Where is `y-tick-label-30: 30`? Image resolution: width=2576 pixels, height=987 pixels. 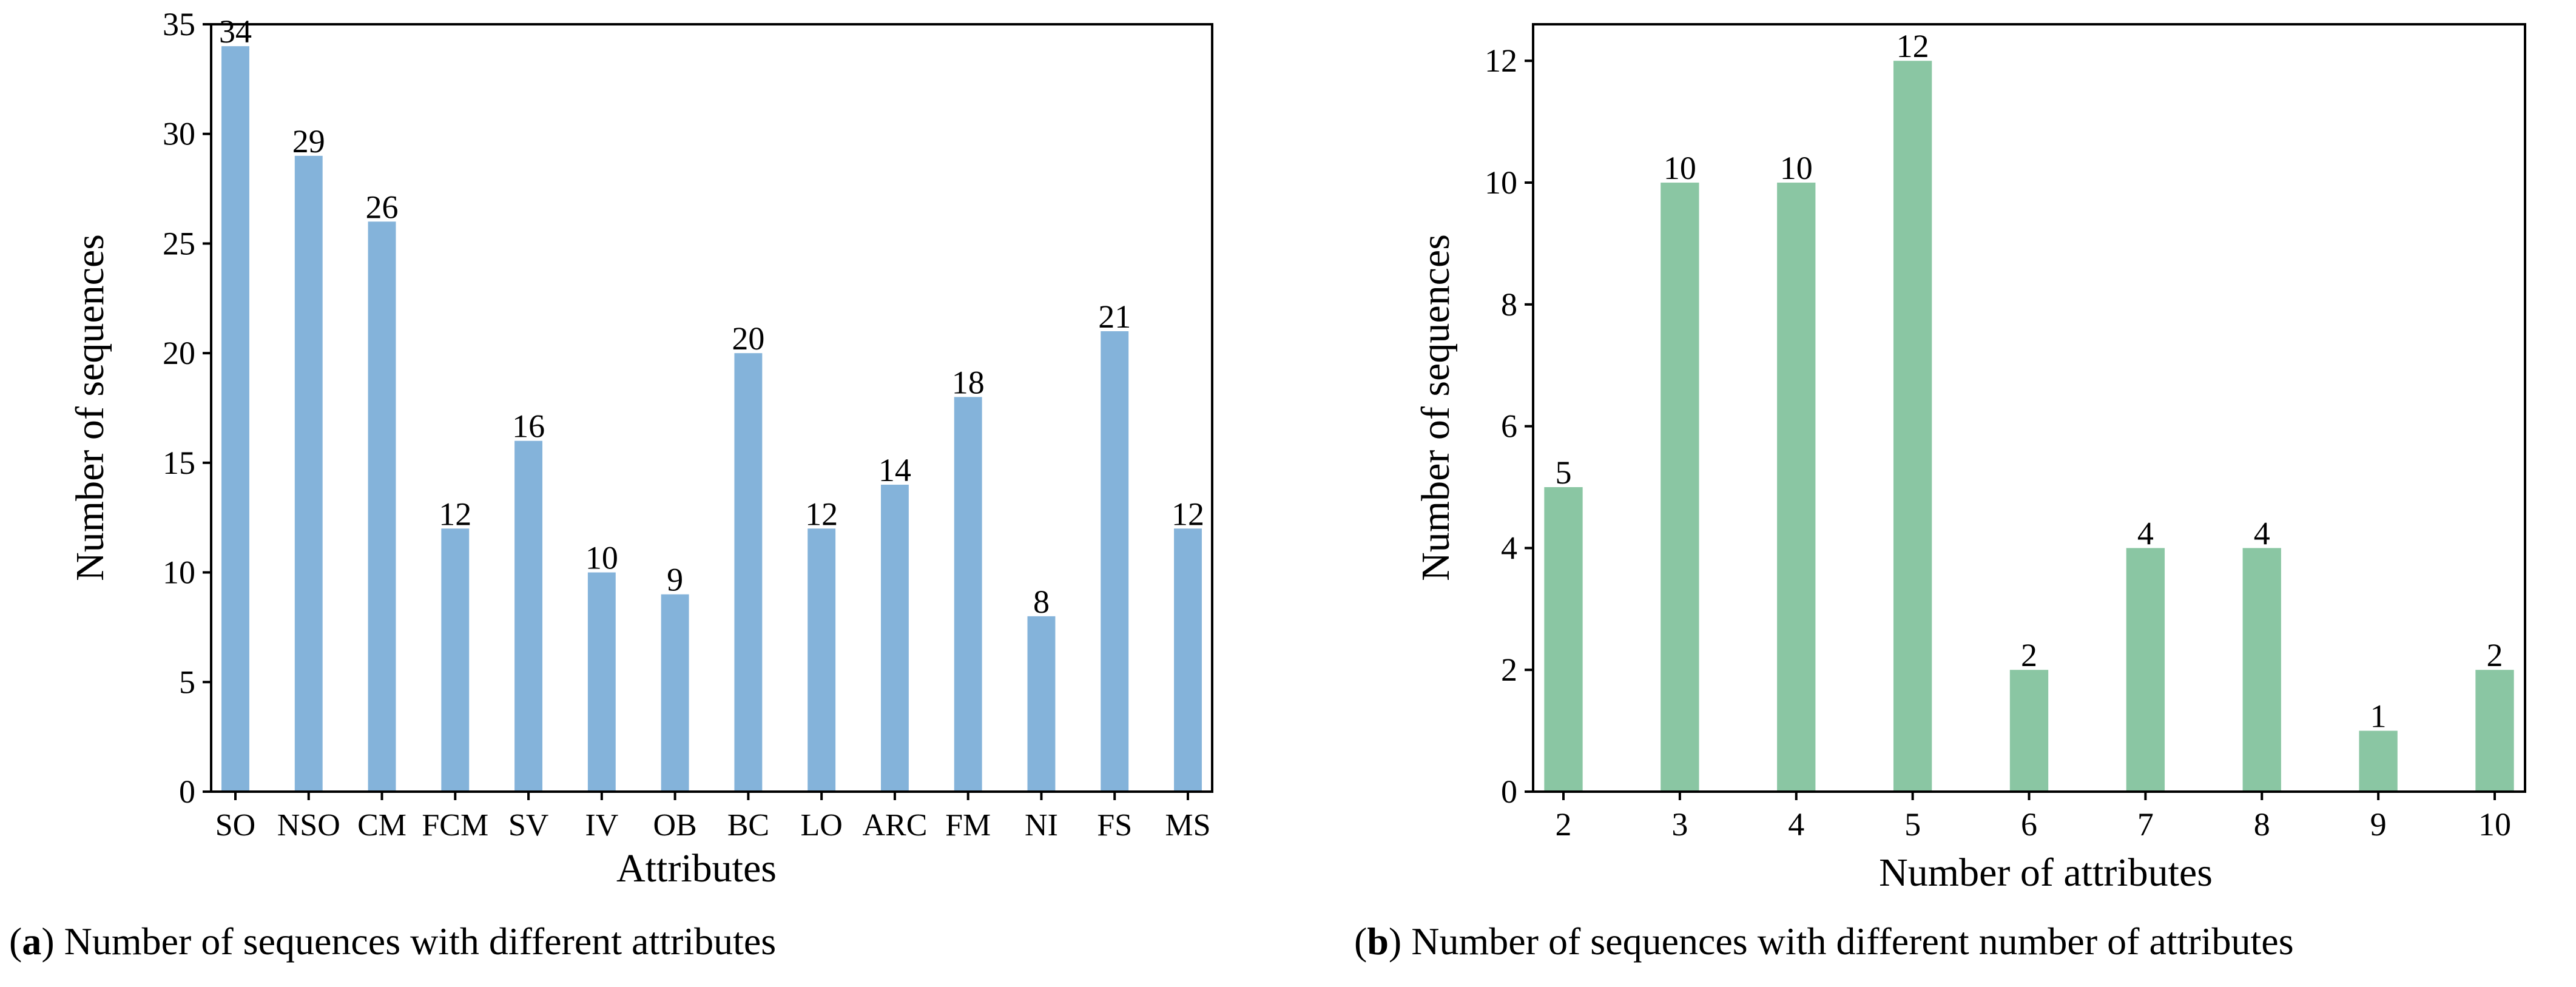
y-tick-label-30: 30 is located at coordinates (179, 134).